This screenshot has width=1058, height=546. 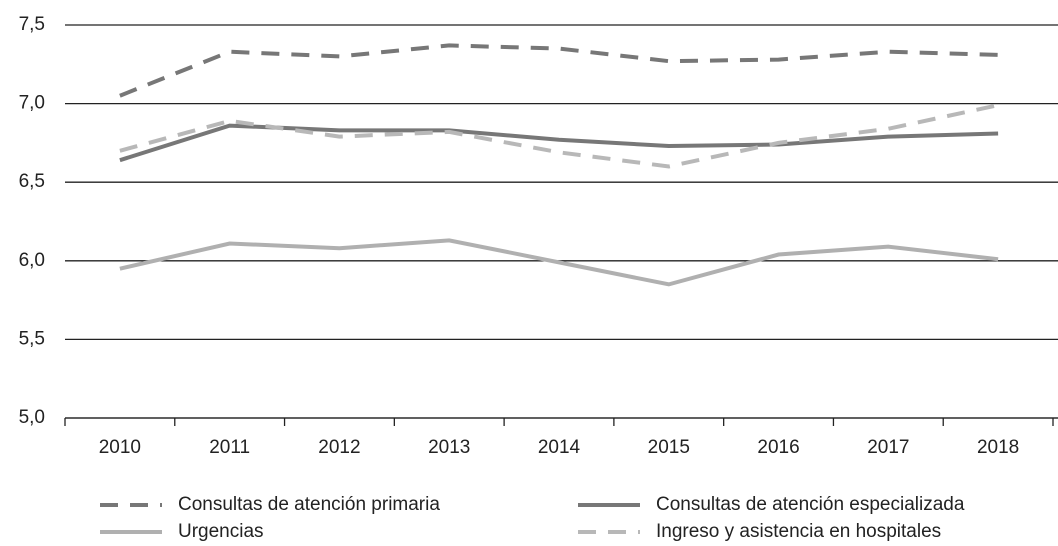 I want to click on x-tick-label: 2010, so click(x=120, y=447).